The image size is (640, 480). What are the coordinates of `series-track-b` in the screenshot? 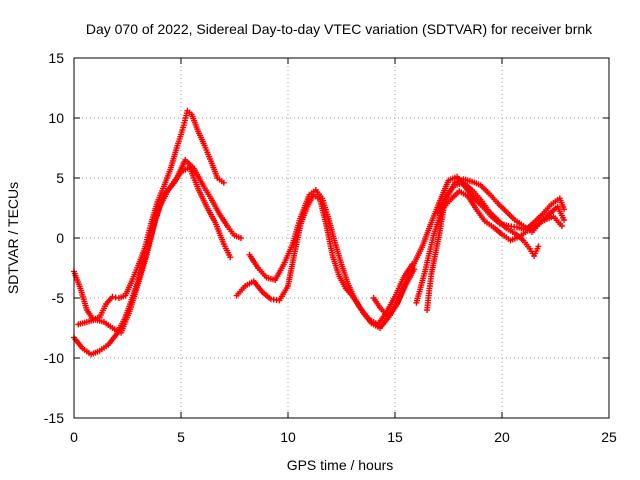 It's located at (157, 257).